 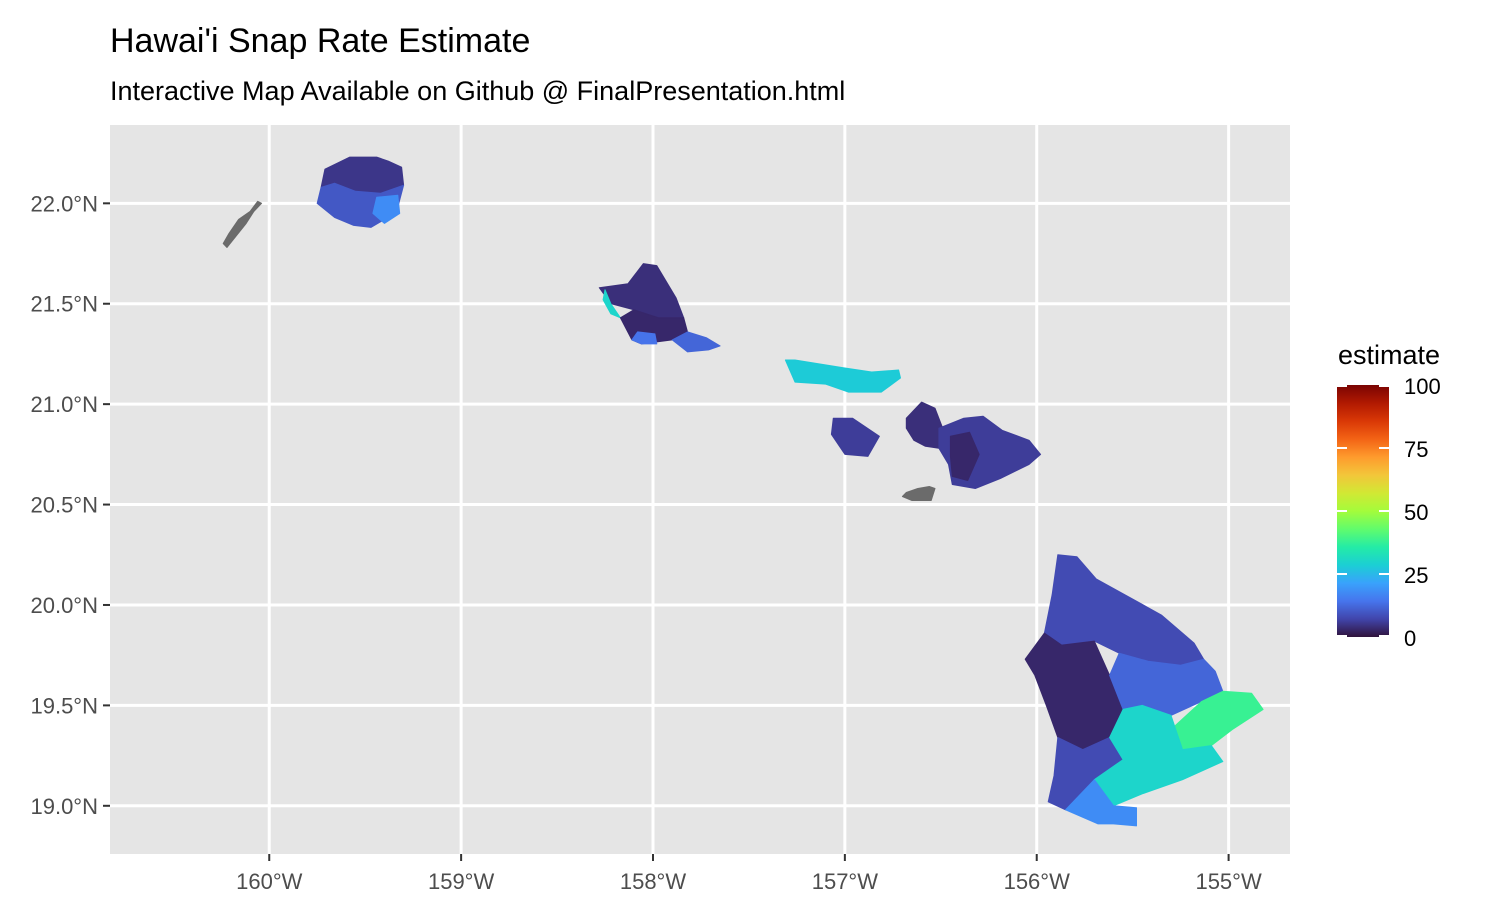 What do you see at coordinates (1410, 638) in the screenshot?
I see `legend-label-0: 0` at bounding box center [1410, 638].